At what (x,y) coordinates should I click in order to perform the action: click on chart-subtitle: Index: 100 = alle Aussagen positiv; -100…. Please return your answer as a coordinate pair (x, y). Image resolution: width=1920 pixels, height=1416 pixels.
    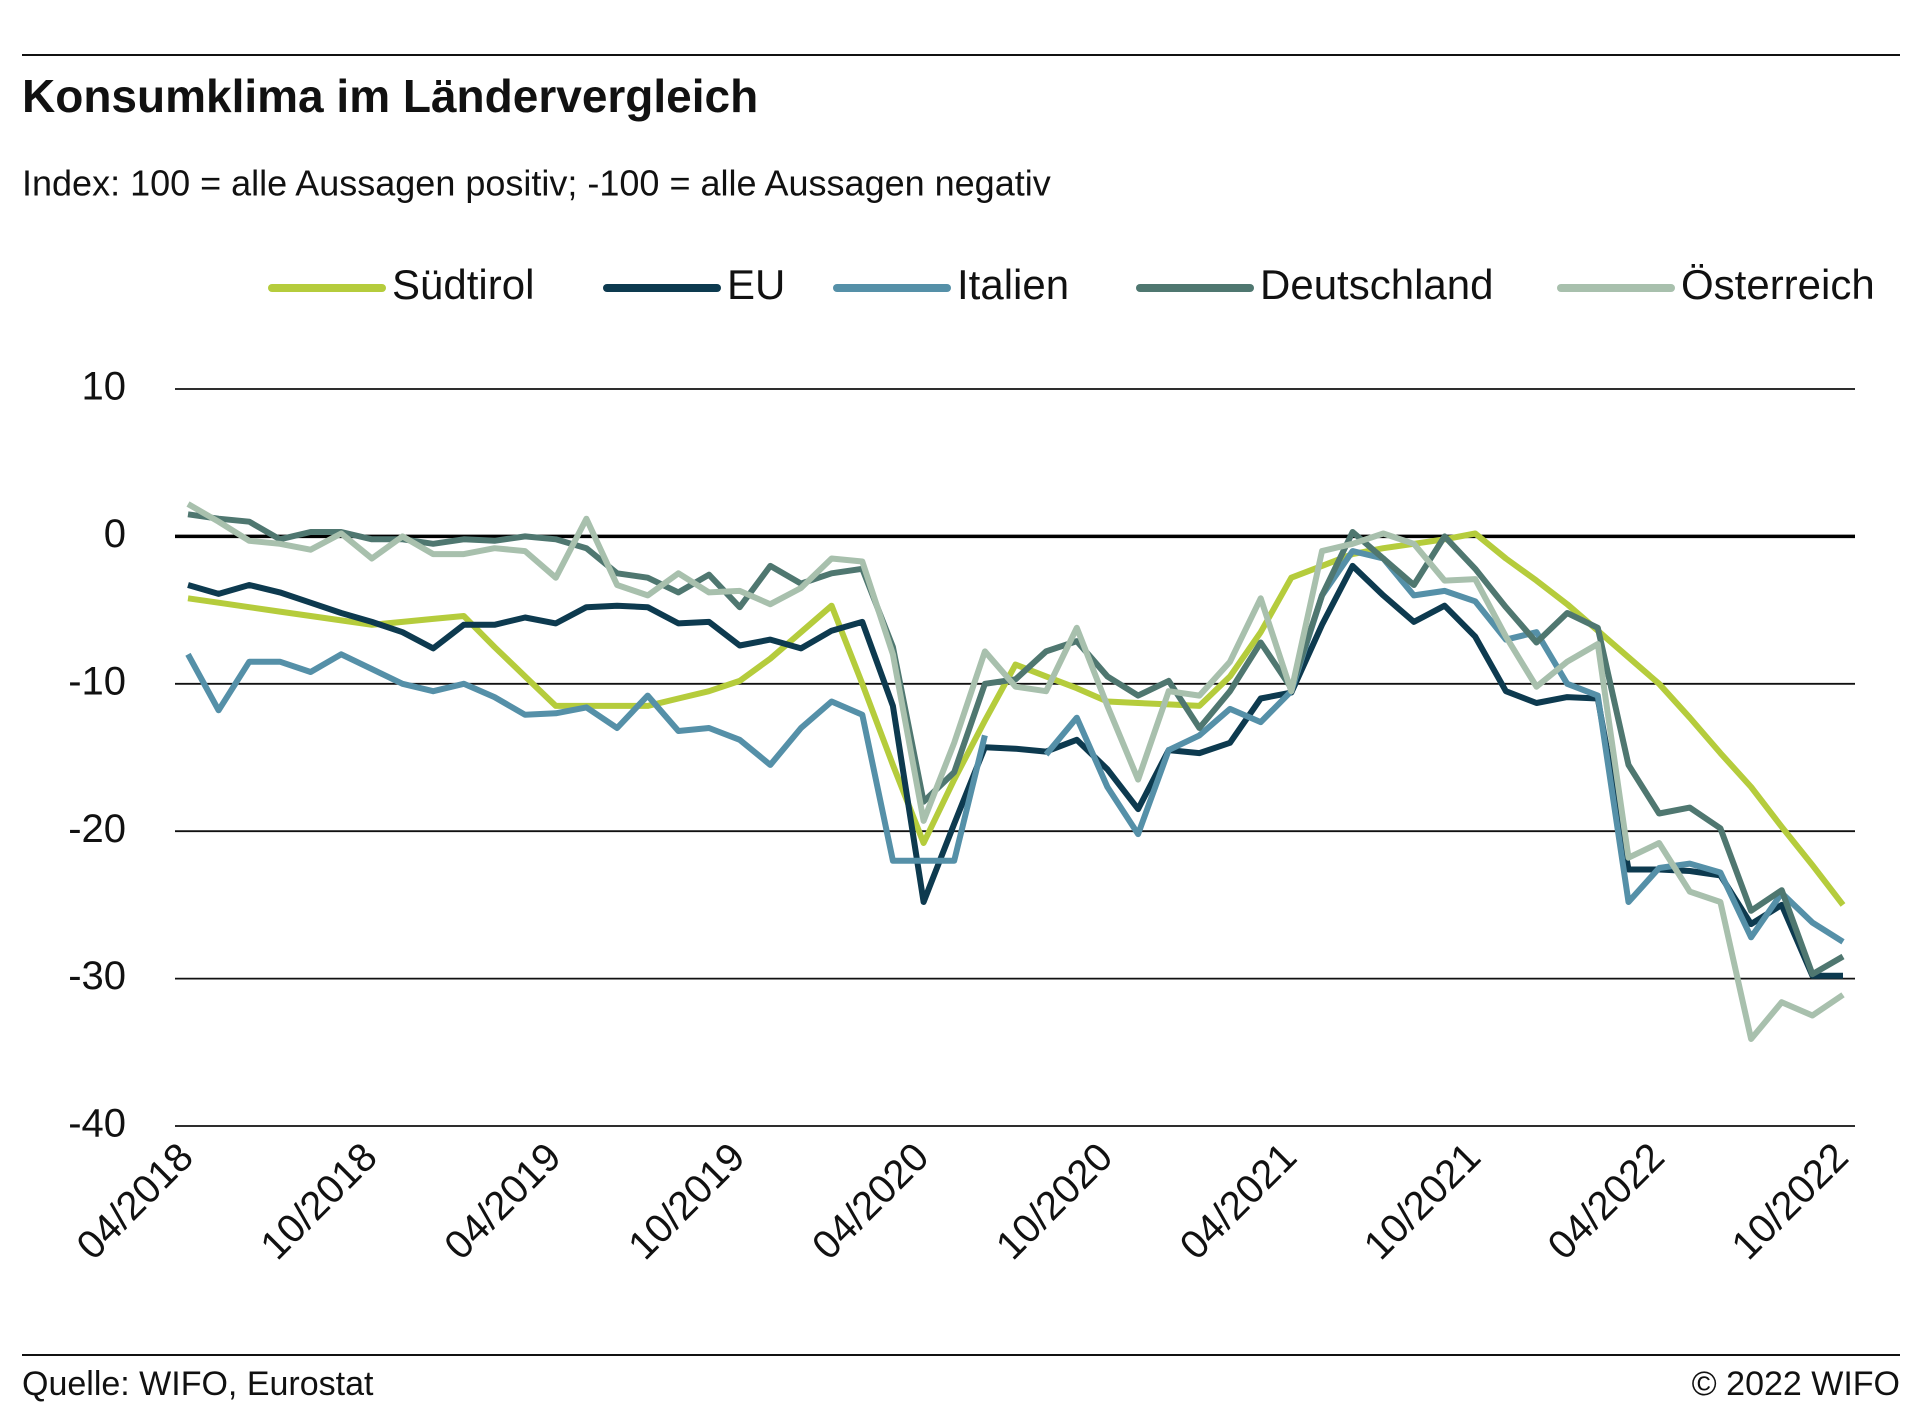
    Looking at the image, I should click on (536, 183).